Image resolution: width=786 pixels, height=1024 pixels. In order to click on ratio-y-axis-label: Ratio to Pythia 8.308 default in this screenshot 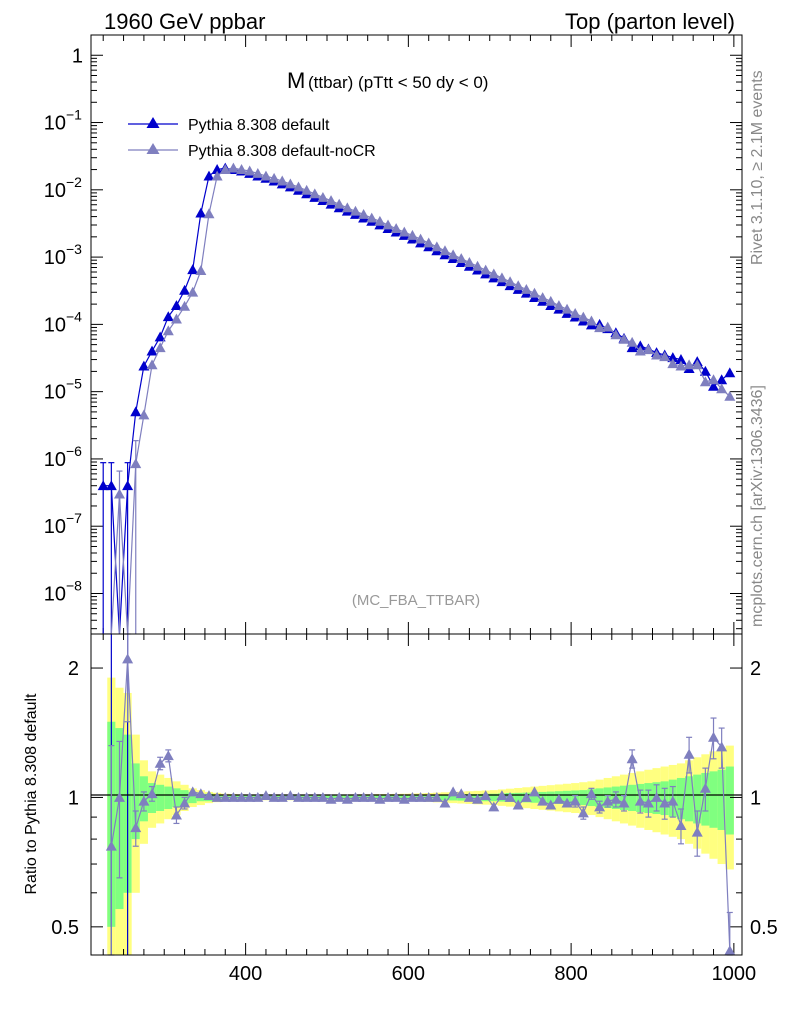, I will do `click(31, 794)`.